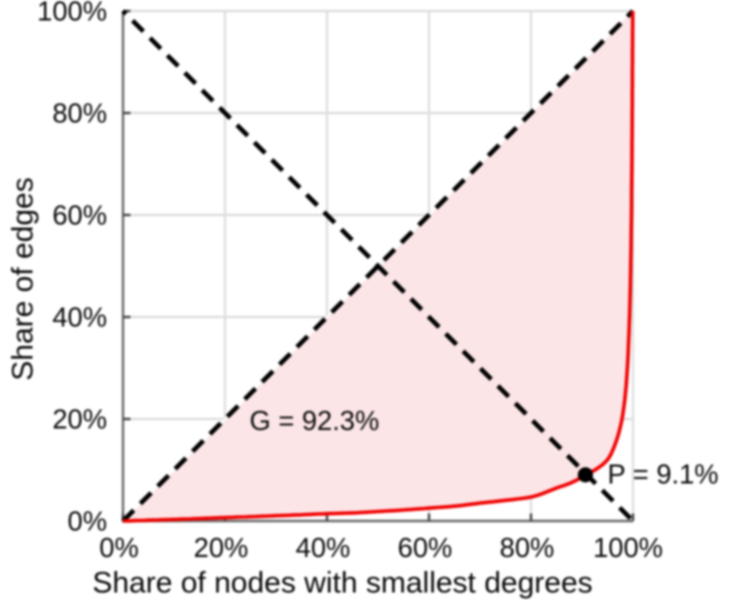  What do you see at coordinates (315, 420) in the screenshot?
I see `svg-text: G = 92.3%` at bounding box center [315, 420].